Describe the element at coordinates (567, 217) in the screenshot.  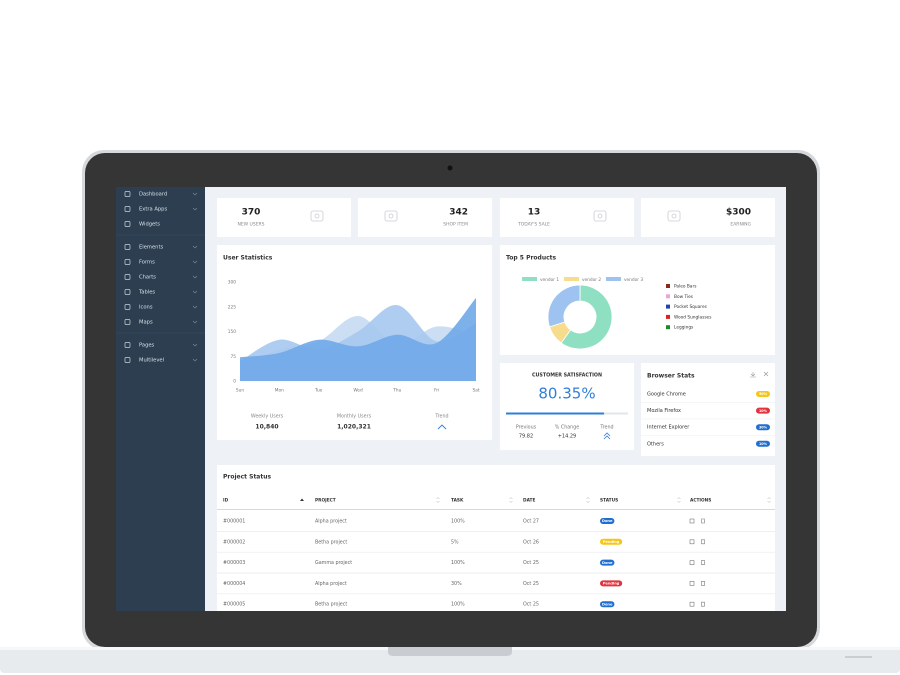
I see `stat-card` at that location.